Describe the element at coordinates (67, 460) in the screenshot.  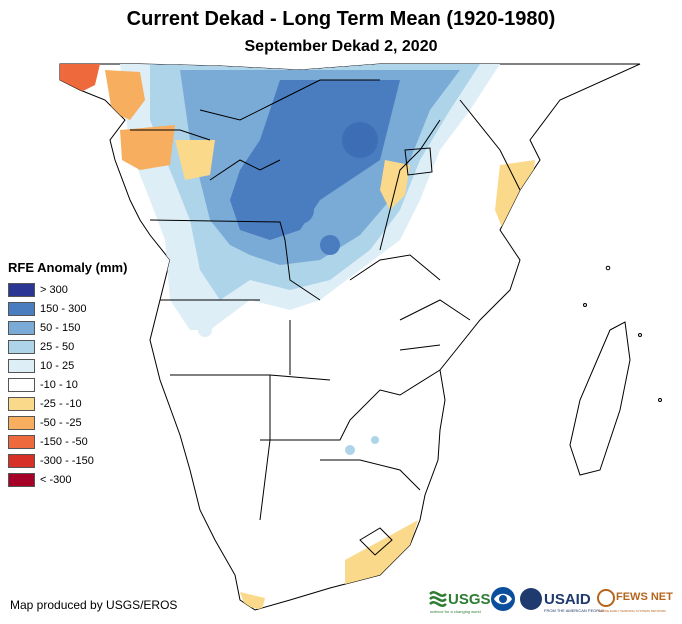
I see `legend-label: -300 - -150` at that location.